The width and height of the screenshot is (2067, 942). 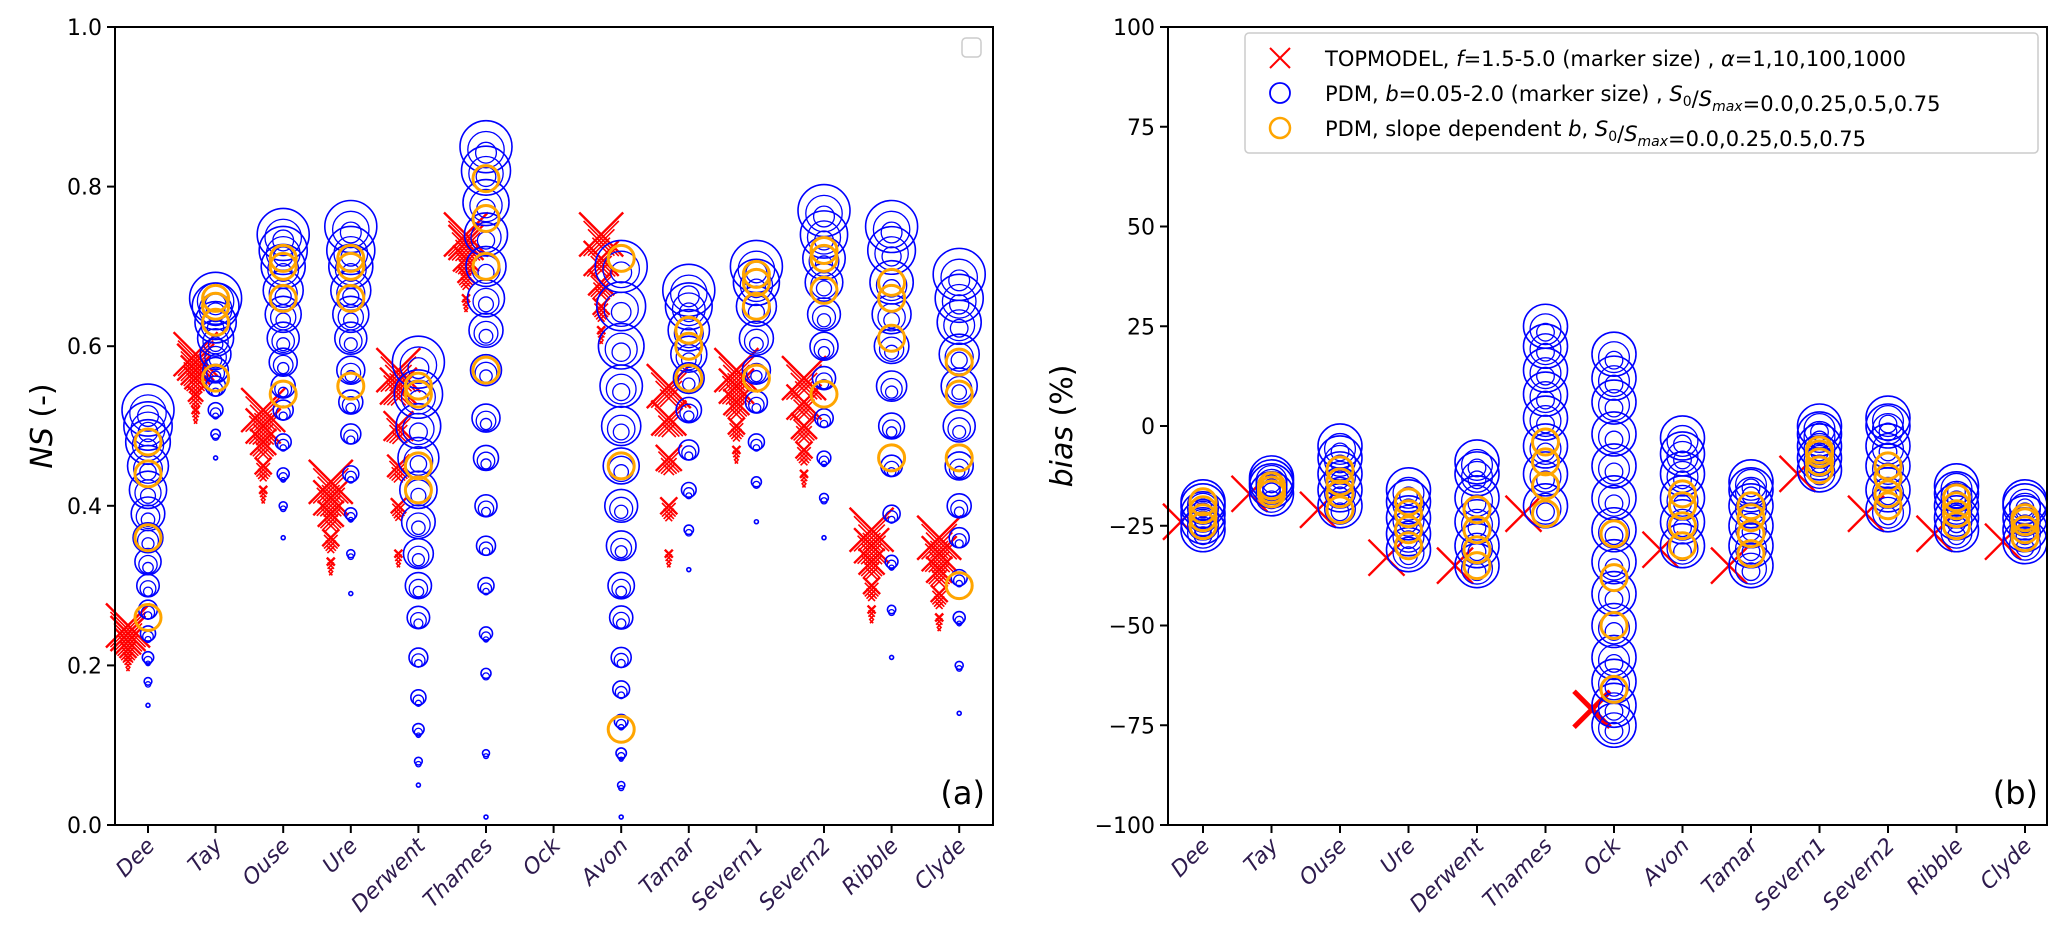 I want to click on xtick-label-tay: Tay, so click(x=206, y=855).